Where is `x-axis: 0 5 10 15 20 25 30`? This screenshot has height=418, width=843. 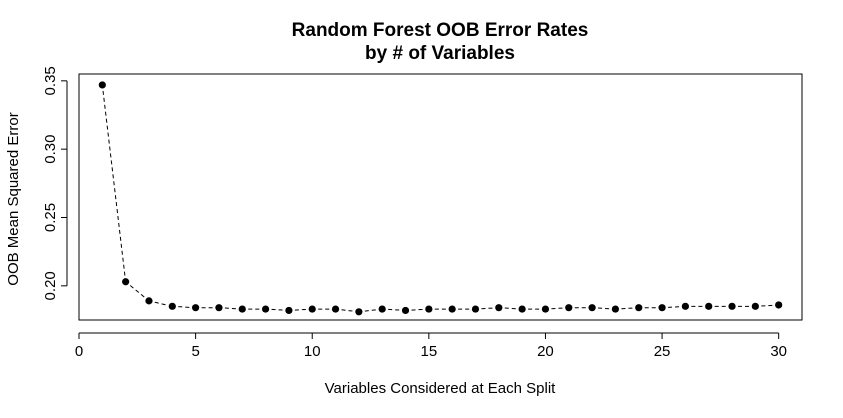 x-axis: 0 5 10 15 20 25 30 is located at coordinates (431, 346).